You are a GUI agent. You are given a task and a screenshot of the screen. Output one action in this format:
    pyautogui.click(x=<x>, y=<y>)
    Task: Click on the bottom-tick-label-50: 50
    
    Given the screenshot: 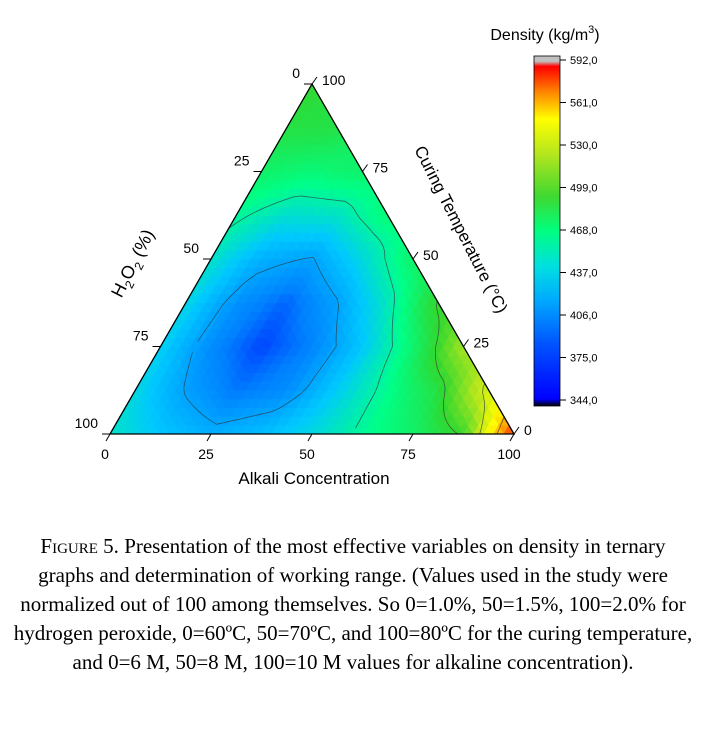 What is the action you would take?
    pyautogui.click(x=307, y=454)
    